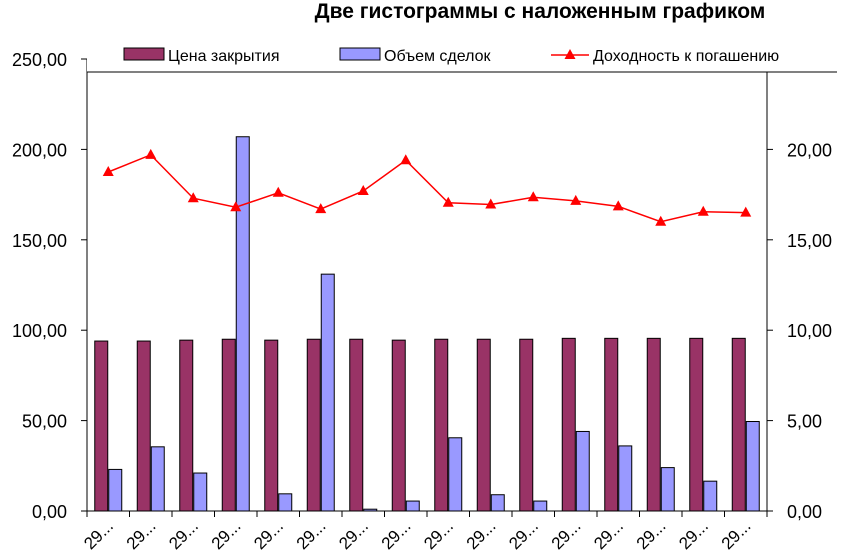 This screenshot has height=560, width=841. Describe the element at coordinates (686, 56) in the screenshot. I see `legend-label: Доходность к погашению` at that location.